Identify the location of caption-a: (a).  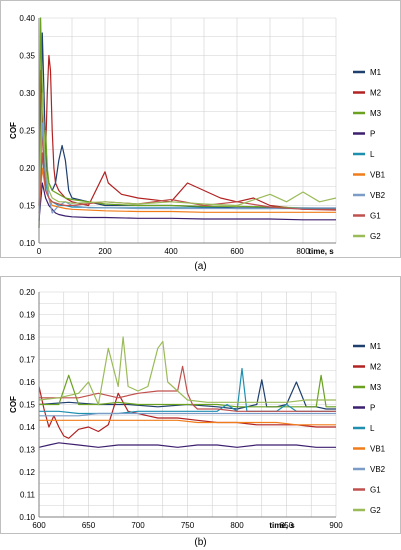
(200, 266).